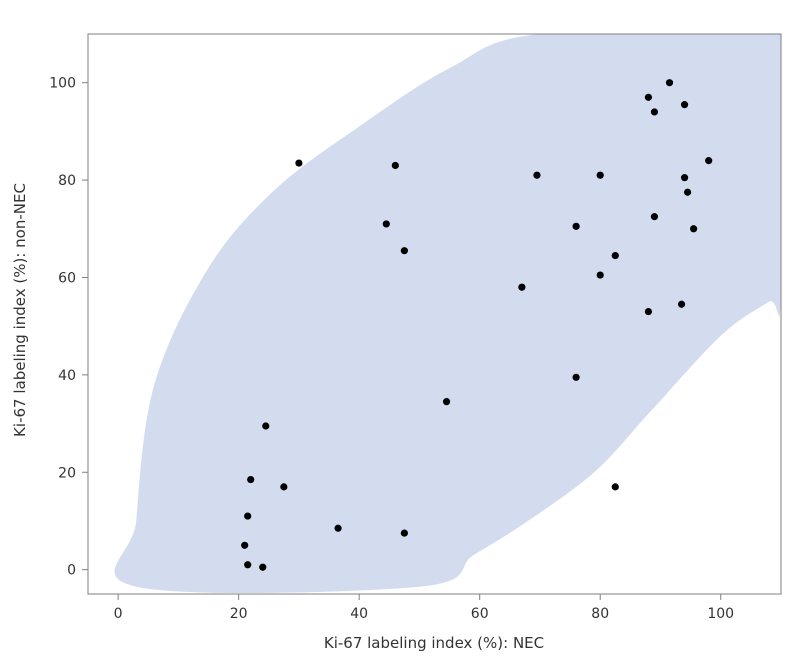  I want to click on y-axis-title: Ki-67 labeling index (%): non-NEC, so click(20, 310).